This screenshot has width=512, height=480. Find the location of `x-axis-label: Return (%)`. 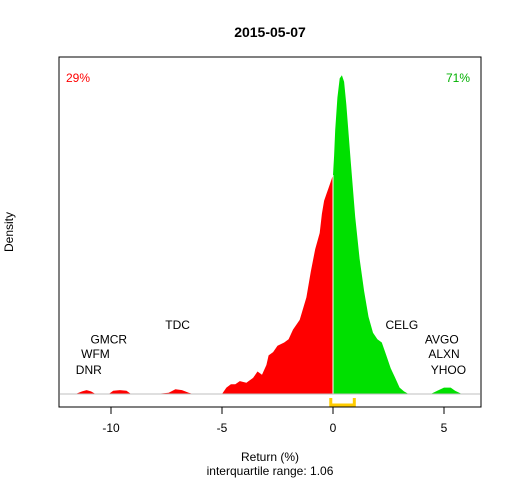

x-axis-label: Return (%) is located at coordinates (270, 457).